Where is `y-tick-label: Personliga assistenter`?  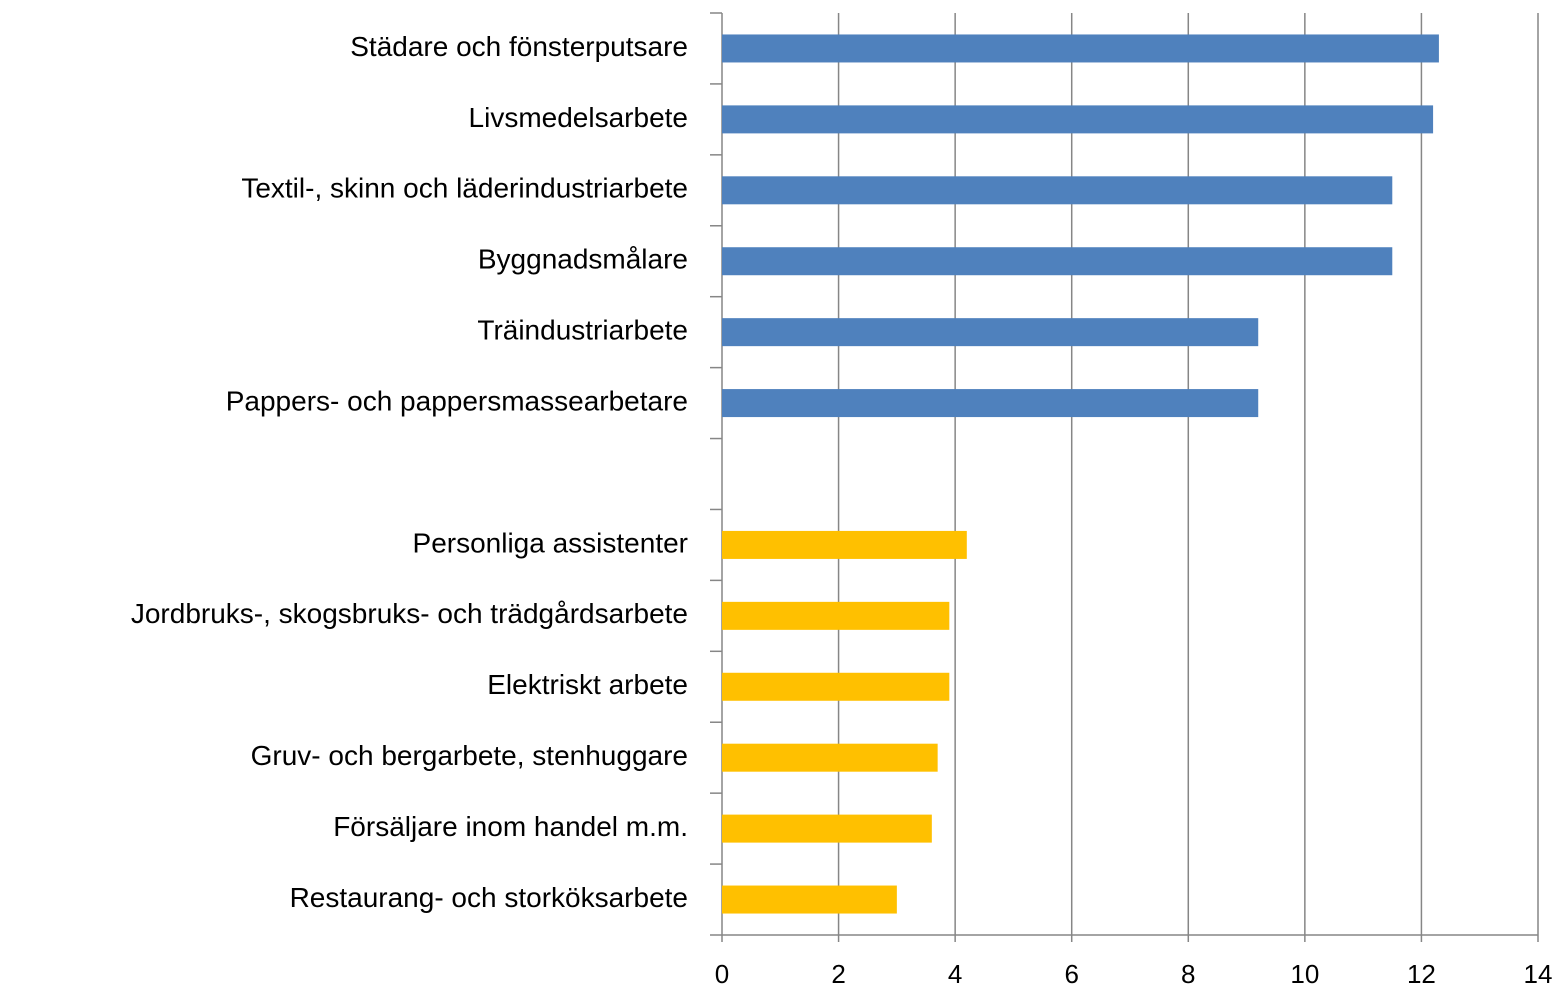
y-tick-label: Personliga assistenter is located at coordinates (550, 542).